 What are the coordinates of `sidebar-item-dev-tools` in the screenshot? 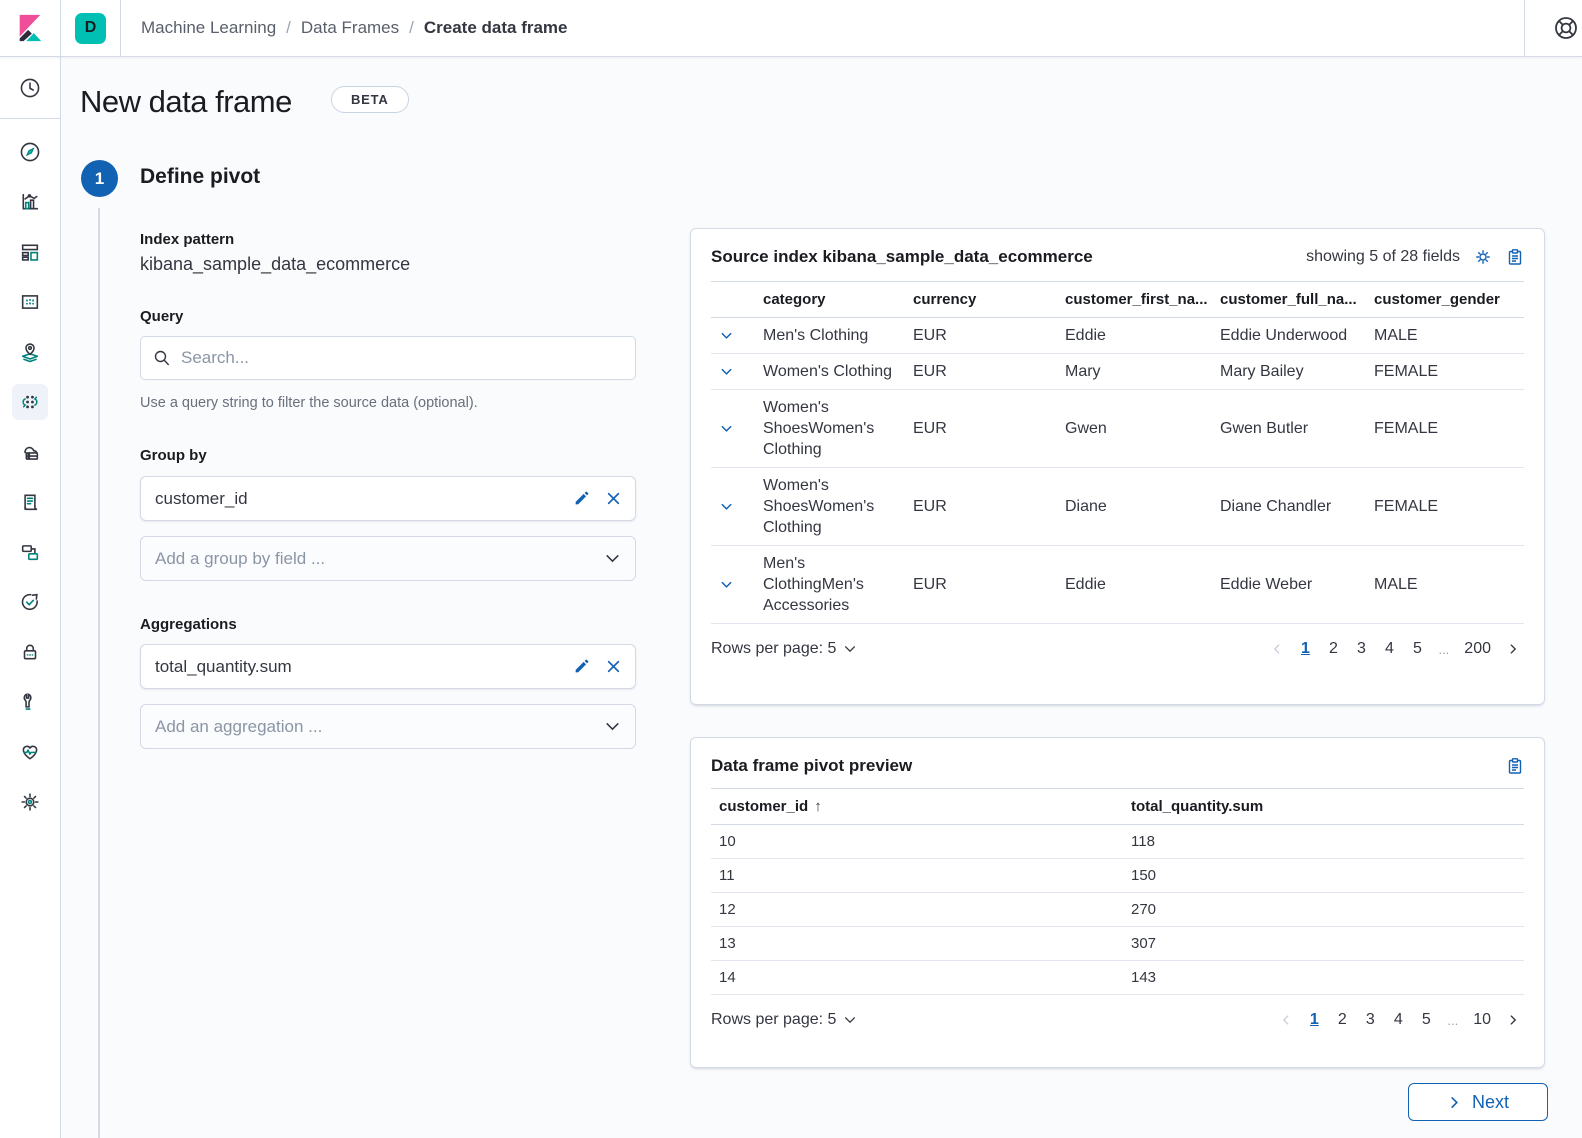 It's located at (30, 702).